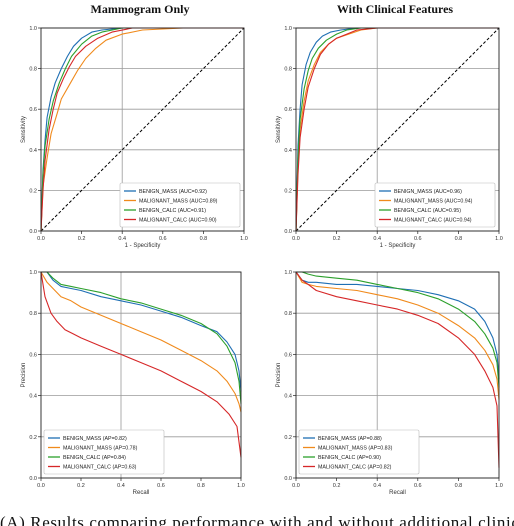  What do you see at coordinates (141, 493) in the screenshot?
I see `x-axis-label: Recall` at bounding box center [141, 493].